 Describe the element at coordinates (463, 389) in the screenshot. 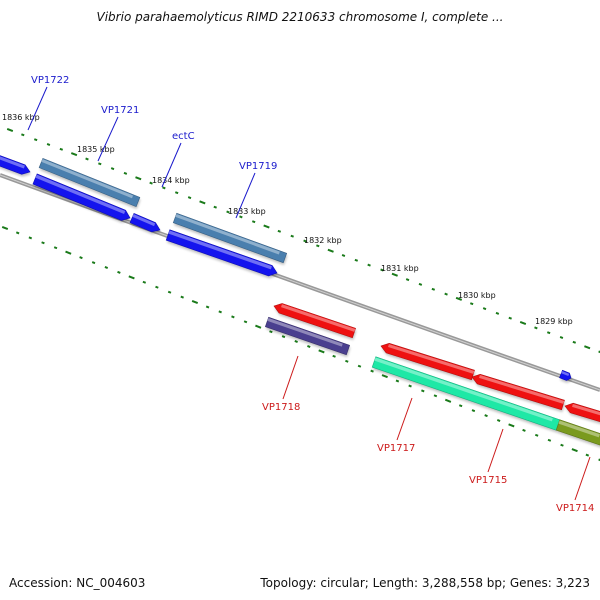

I see `gene-arrow-vp1717-highlight` at that location.